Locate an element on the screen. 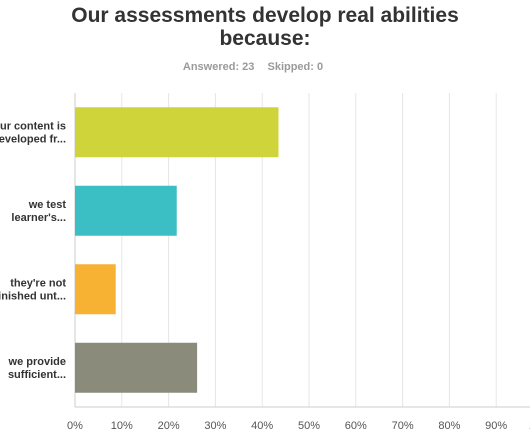 The width and height of the screenshot is (530, 442). x-tick-label: 70% is located at coordinates (403, 426).